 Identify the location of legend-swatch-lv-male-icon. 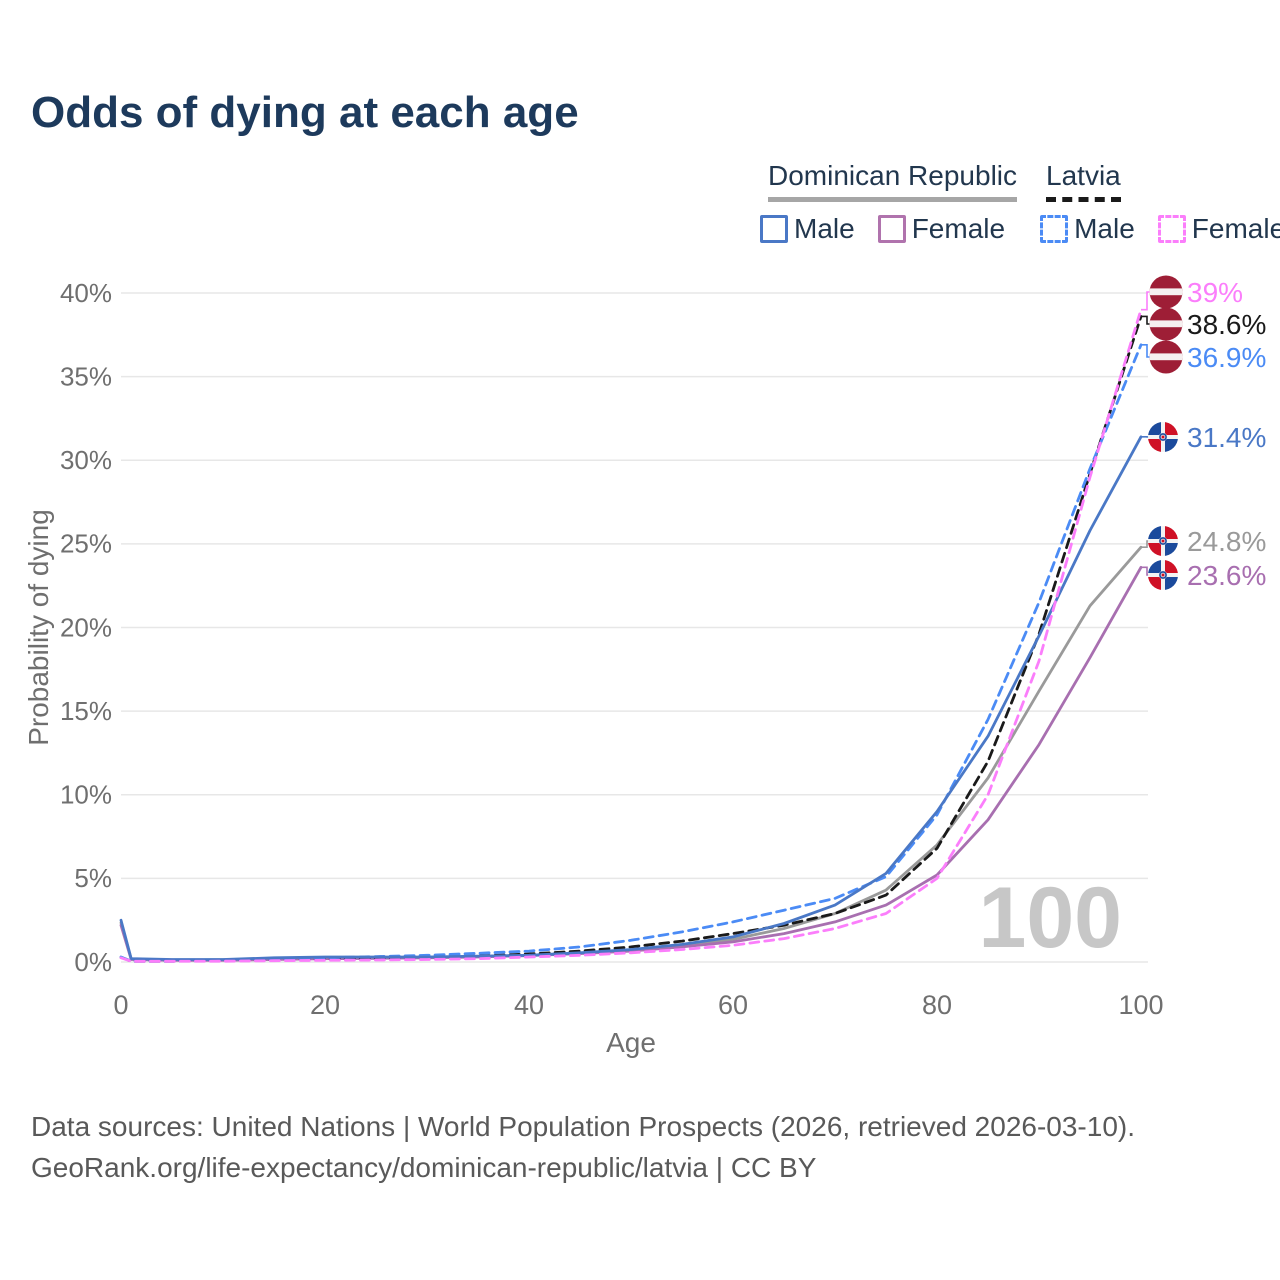
(1054, 229).